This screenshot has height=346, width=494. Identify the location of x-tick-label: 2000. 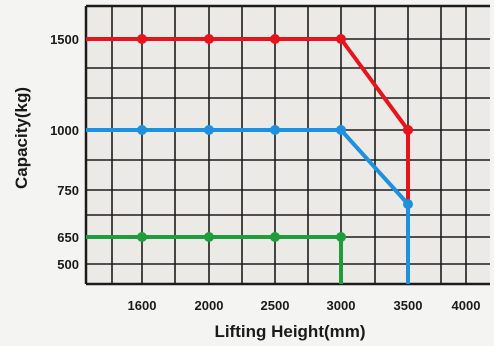
(209, 305).